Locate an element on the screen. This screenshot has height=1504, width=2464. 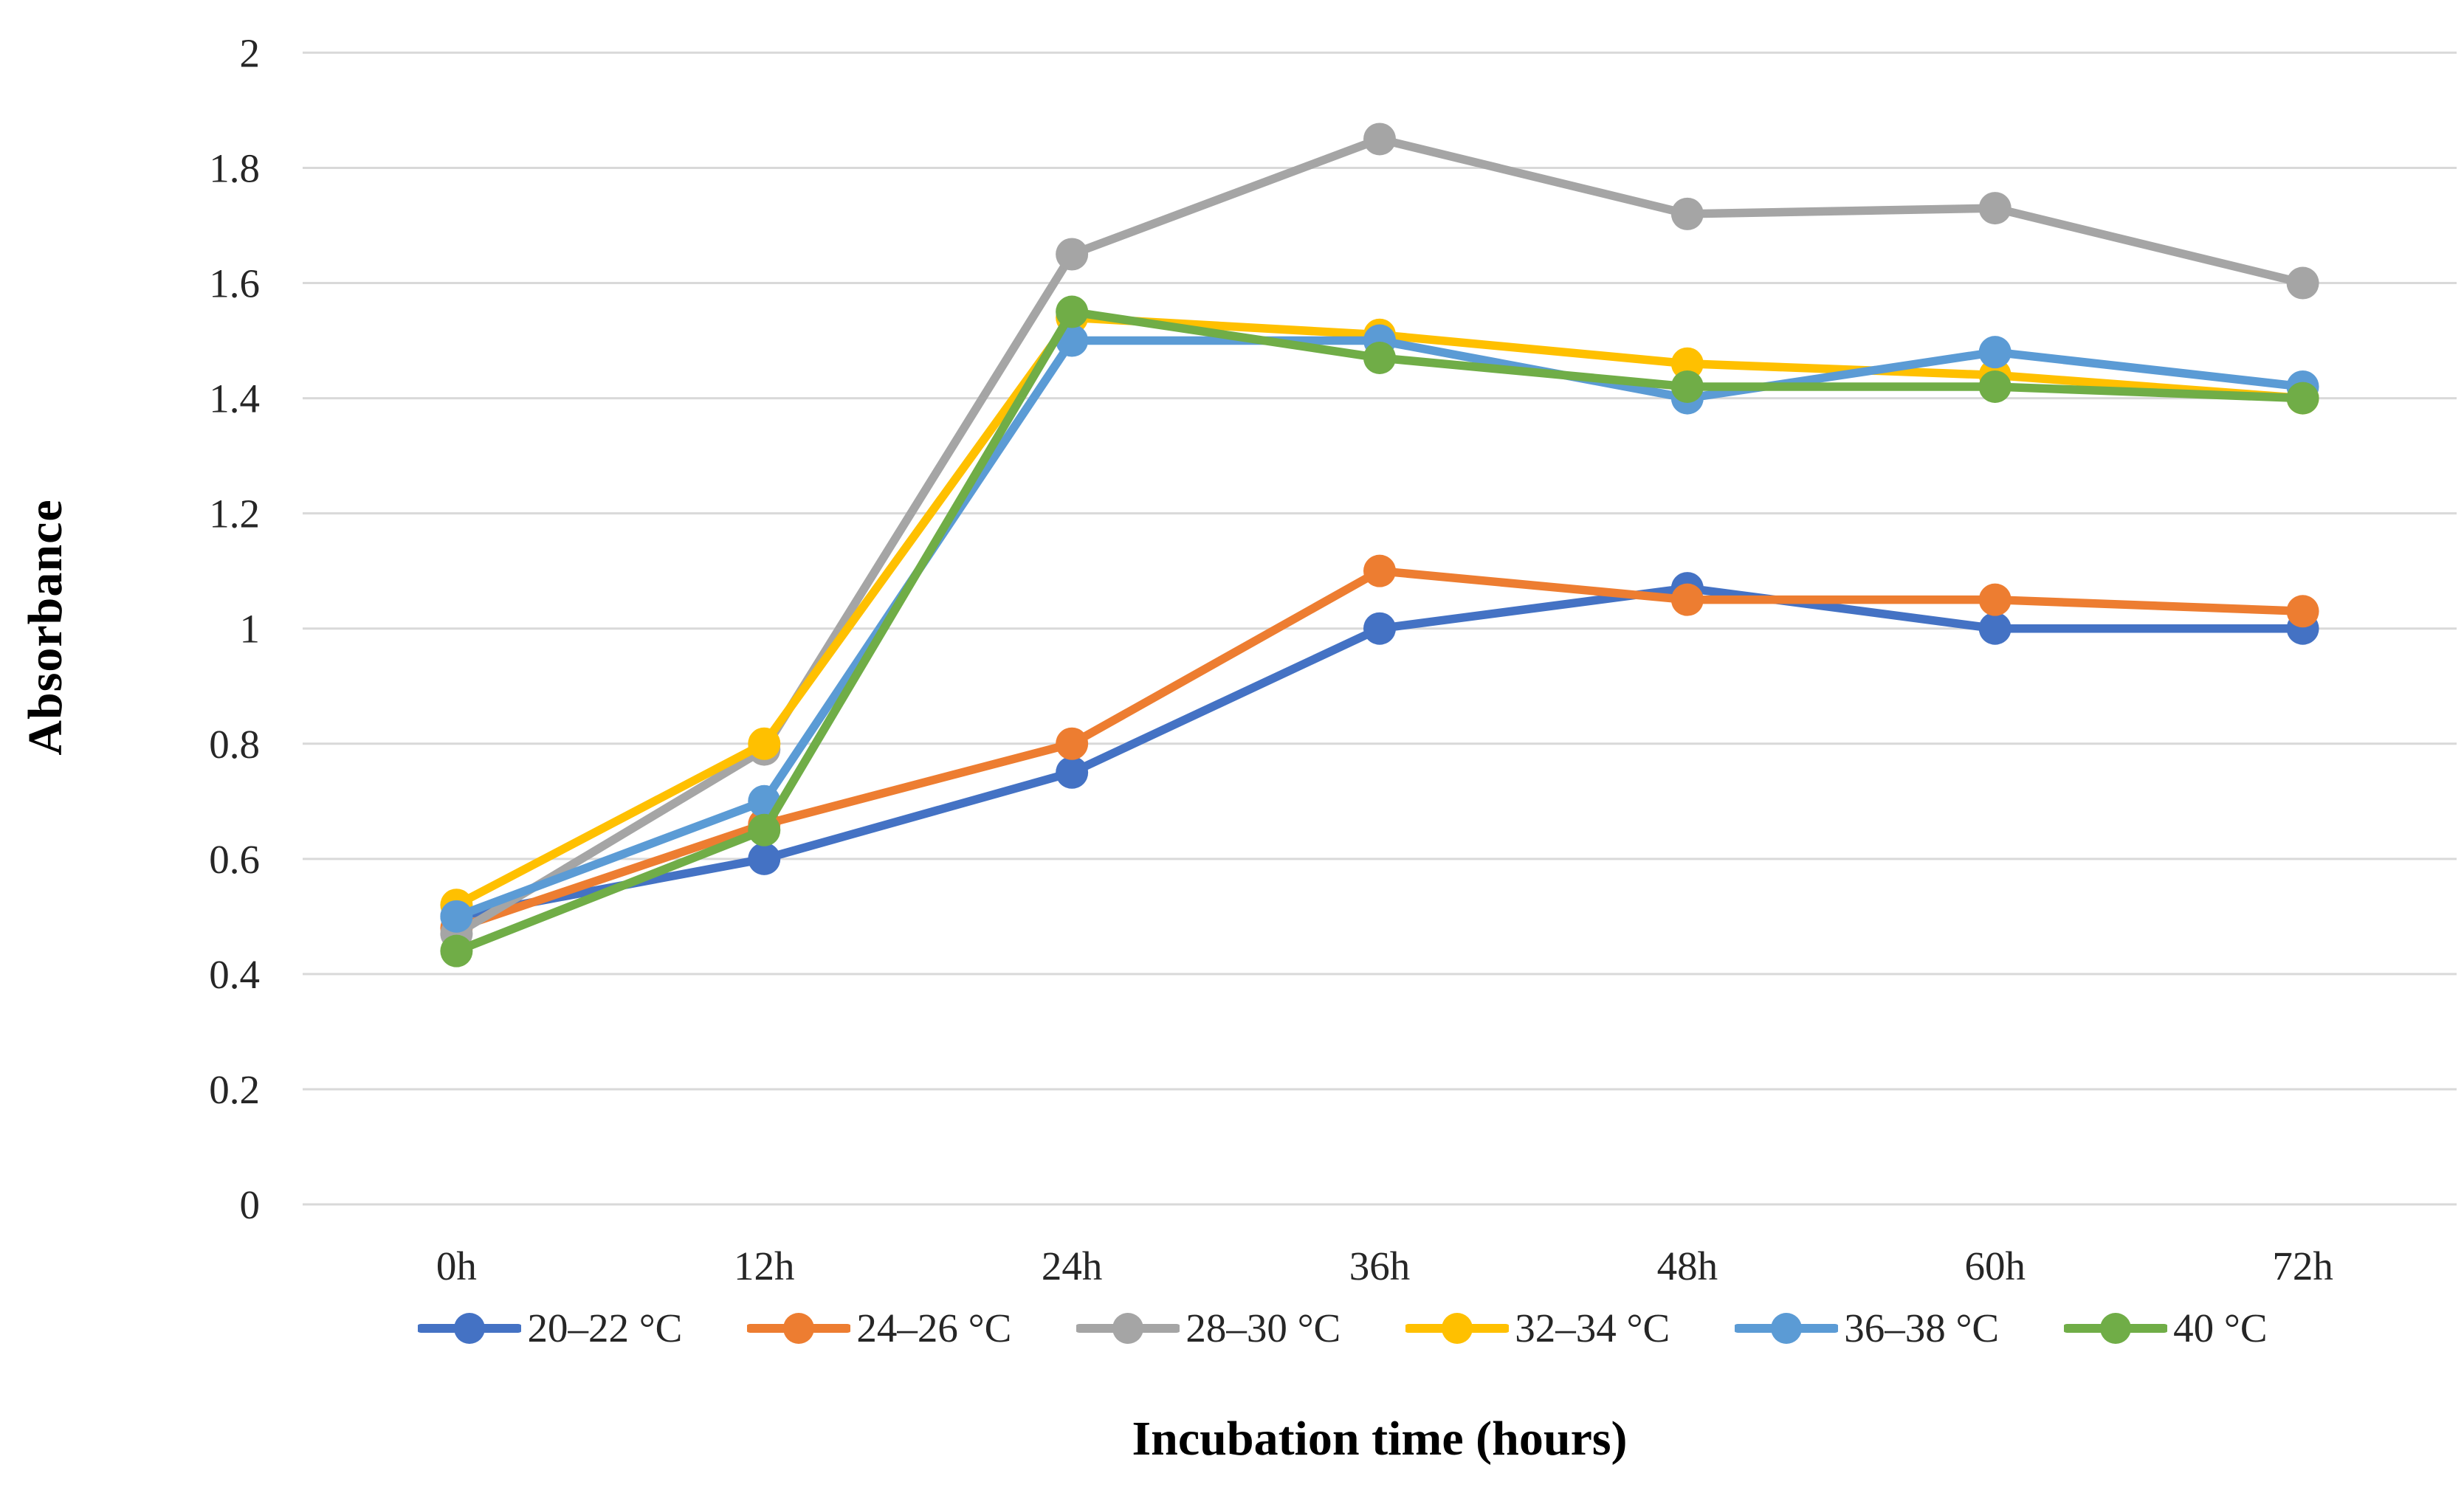
legend-item: 40 °C is located at coordinates (2166, 1328).